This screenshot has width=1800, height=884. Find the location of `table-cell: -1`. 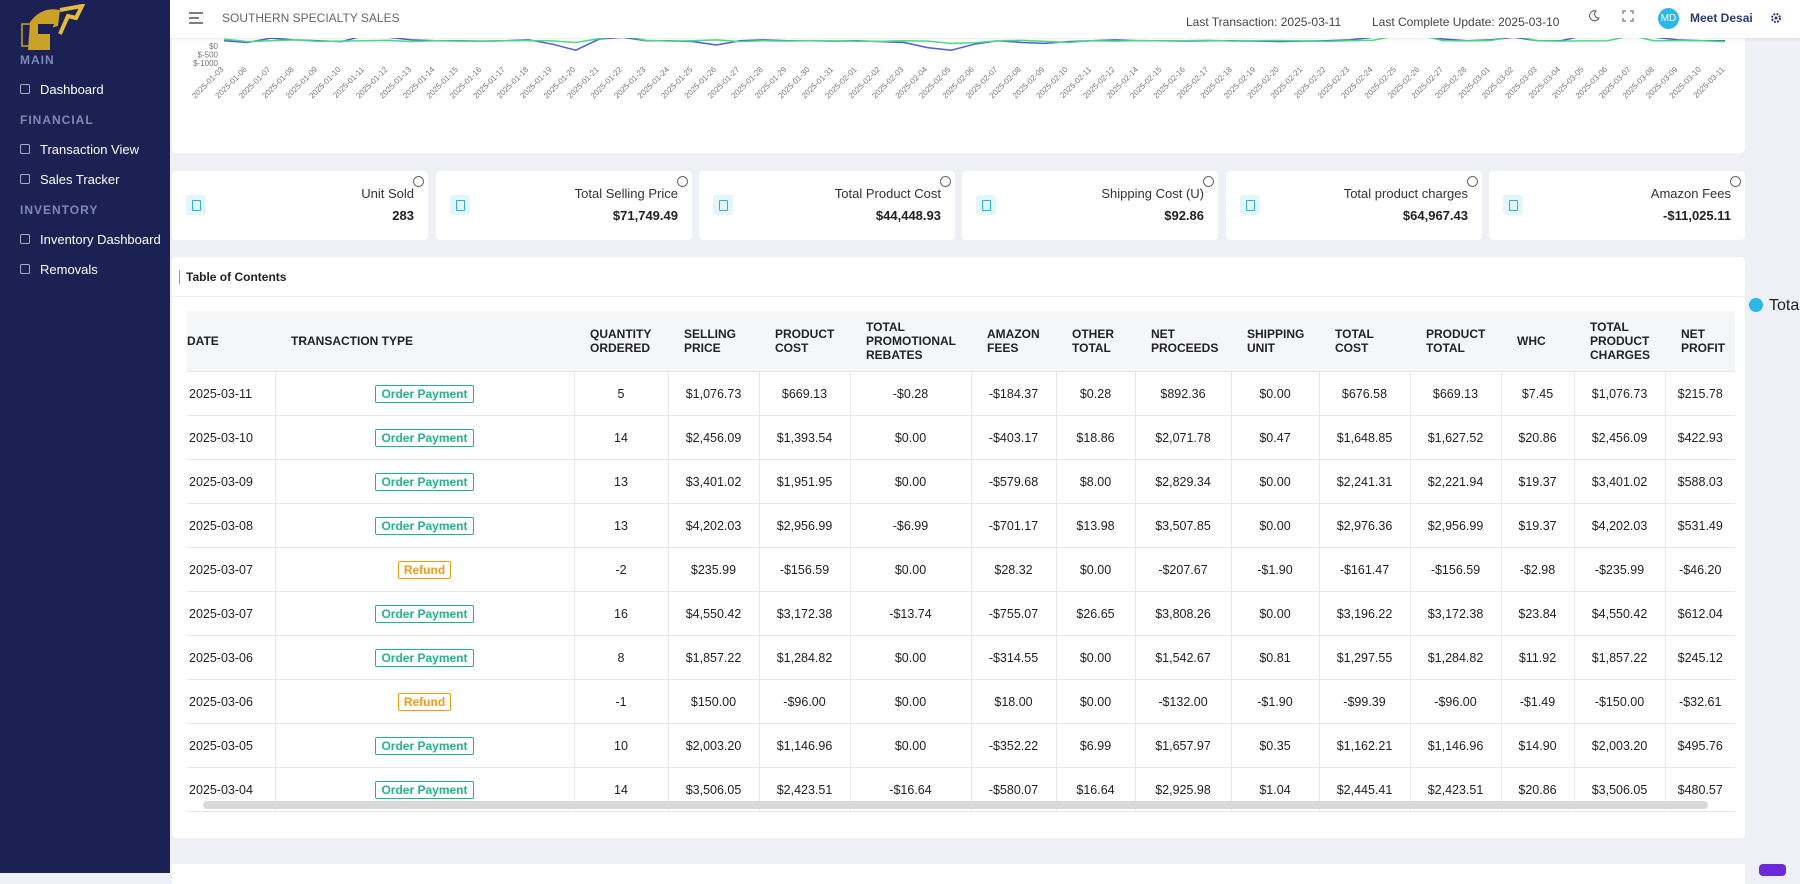

table-cell: -1 is located at coordinates (621, 702).